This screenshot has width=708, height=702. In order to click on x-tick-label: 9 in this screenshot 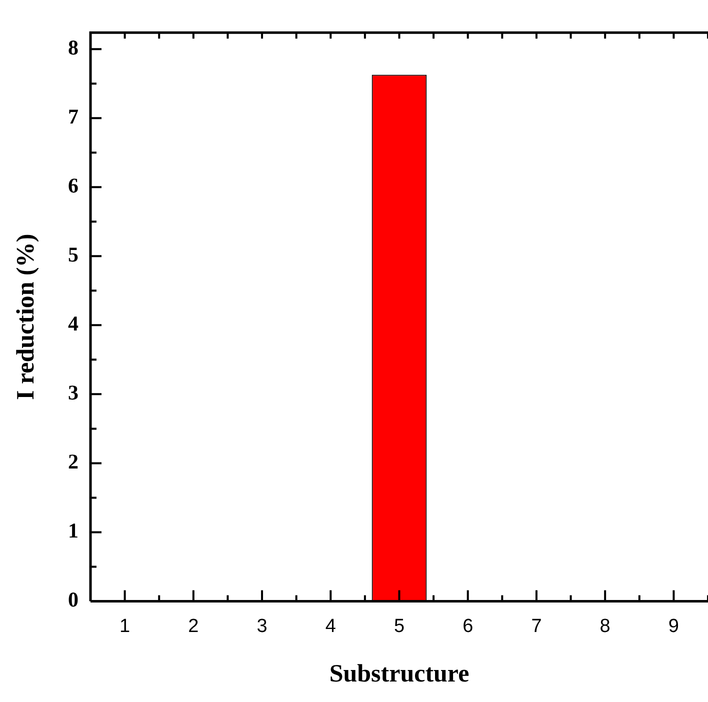, I will do `click(673, 626)`.